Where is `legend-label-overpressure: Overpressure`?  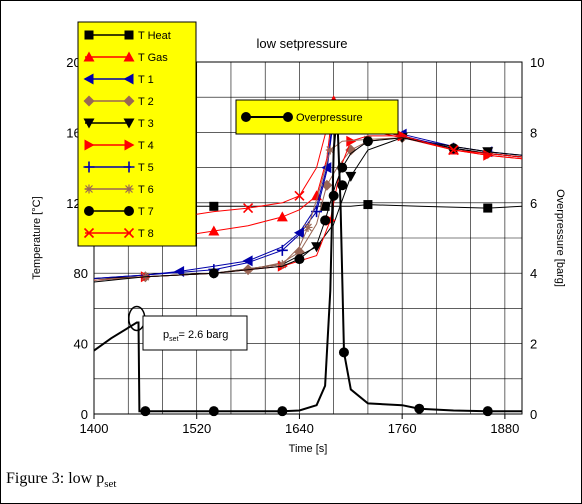 legend-label-overpressure: Overpressure is located at coordinates (329, 118).